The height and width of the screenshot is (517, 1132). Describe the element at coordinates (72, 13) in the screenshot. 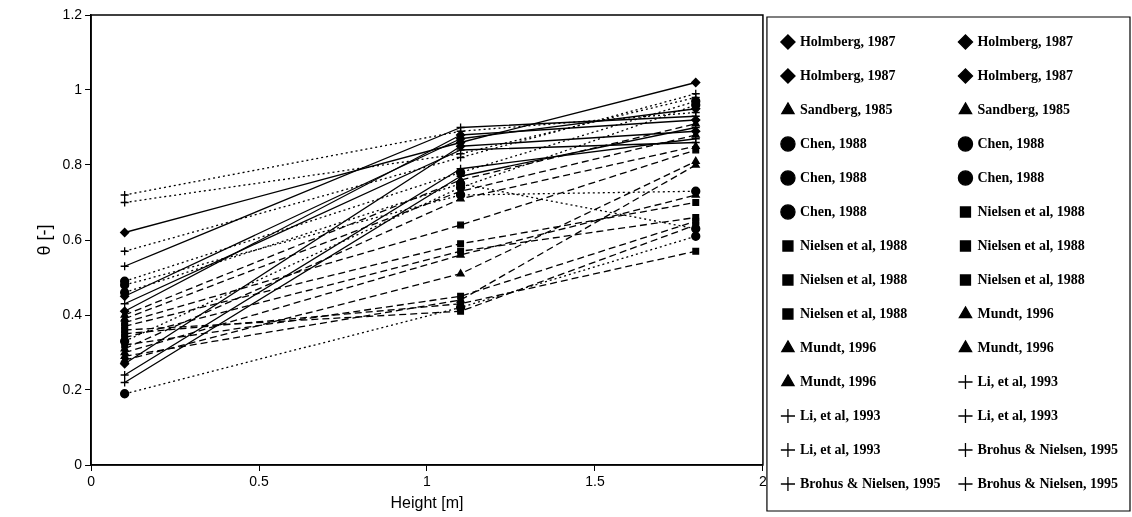

I see `y-tick-label: 1.2` at that location.